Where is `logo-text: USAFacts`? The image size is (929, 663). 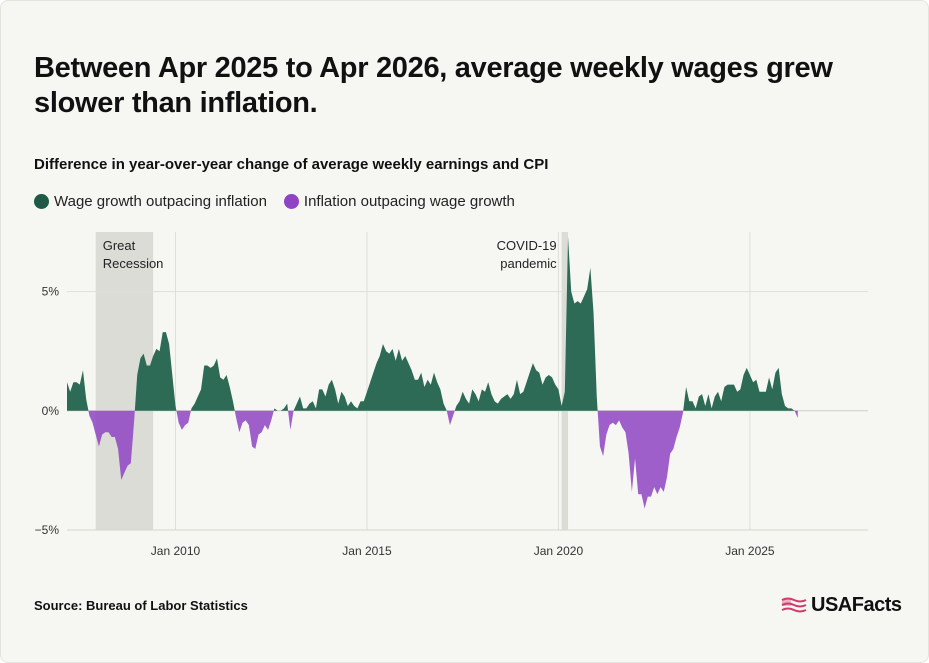
logo-text: USAFacts is located at coordinates (856, 605).